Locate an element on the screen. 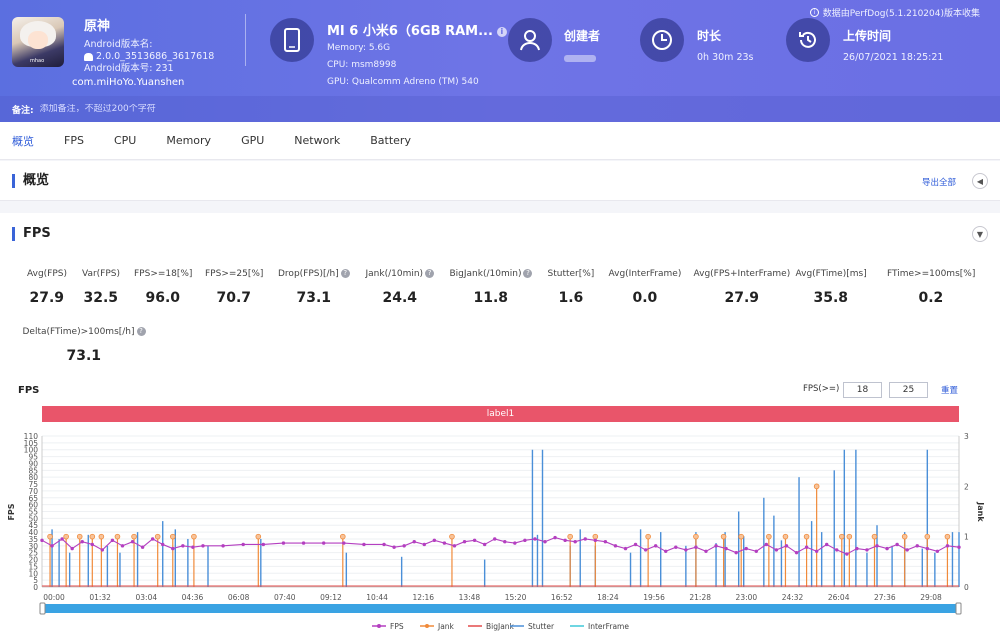 This screenshot has height=633, width=1000. android-version-name: 2.0.0_3513686_3617618 is located at coordinates (155, 56).